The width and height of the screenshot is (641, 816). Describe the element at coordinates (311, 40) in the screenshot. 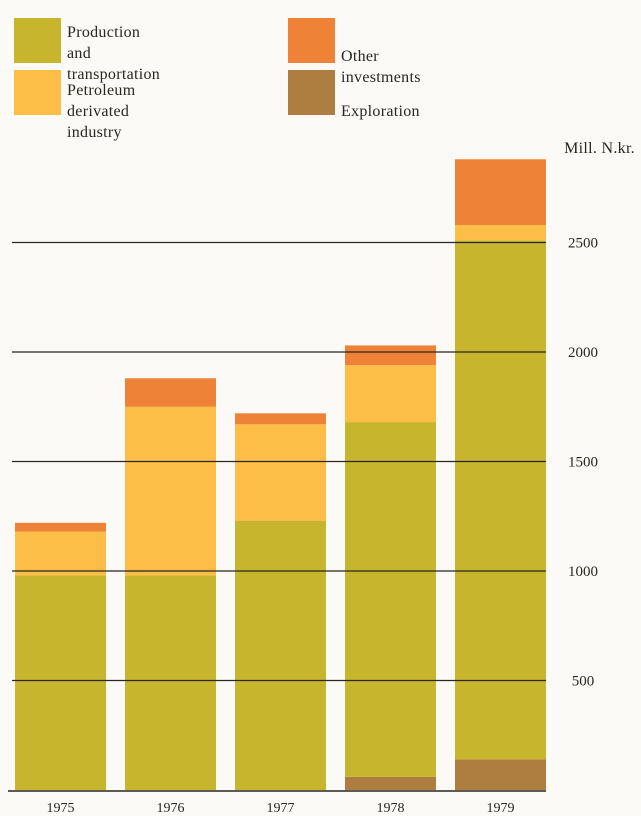

I see `legend-swatch-other` at that location.